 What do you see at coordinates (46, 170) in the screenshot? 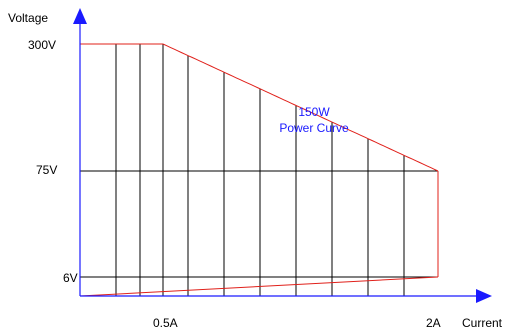
I see `y-tick-75v: 75V` at bounding box center [46, 170].